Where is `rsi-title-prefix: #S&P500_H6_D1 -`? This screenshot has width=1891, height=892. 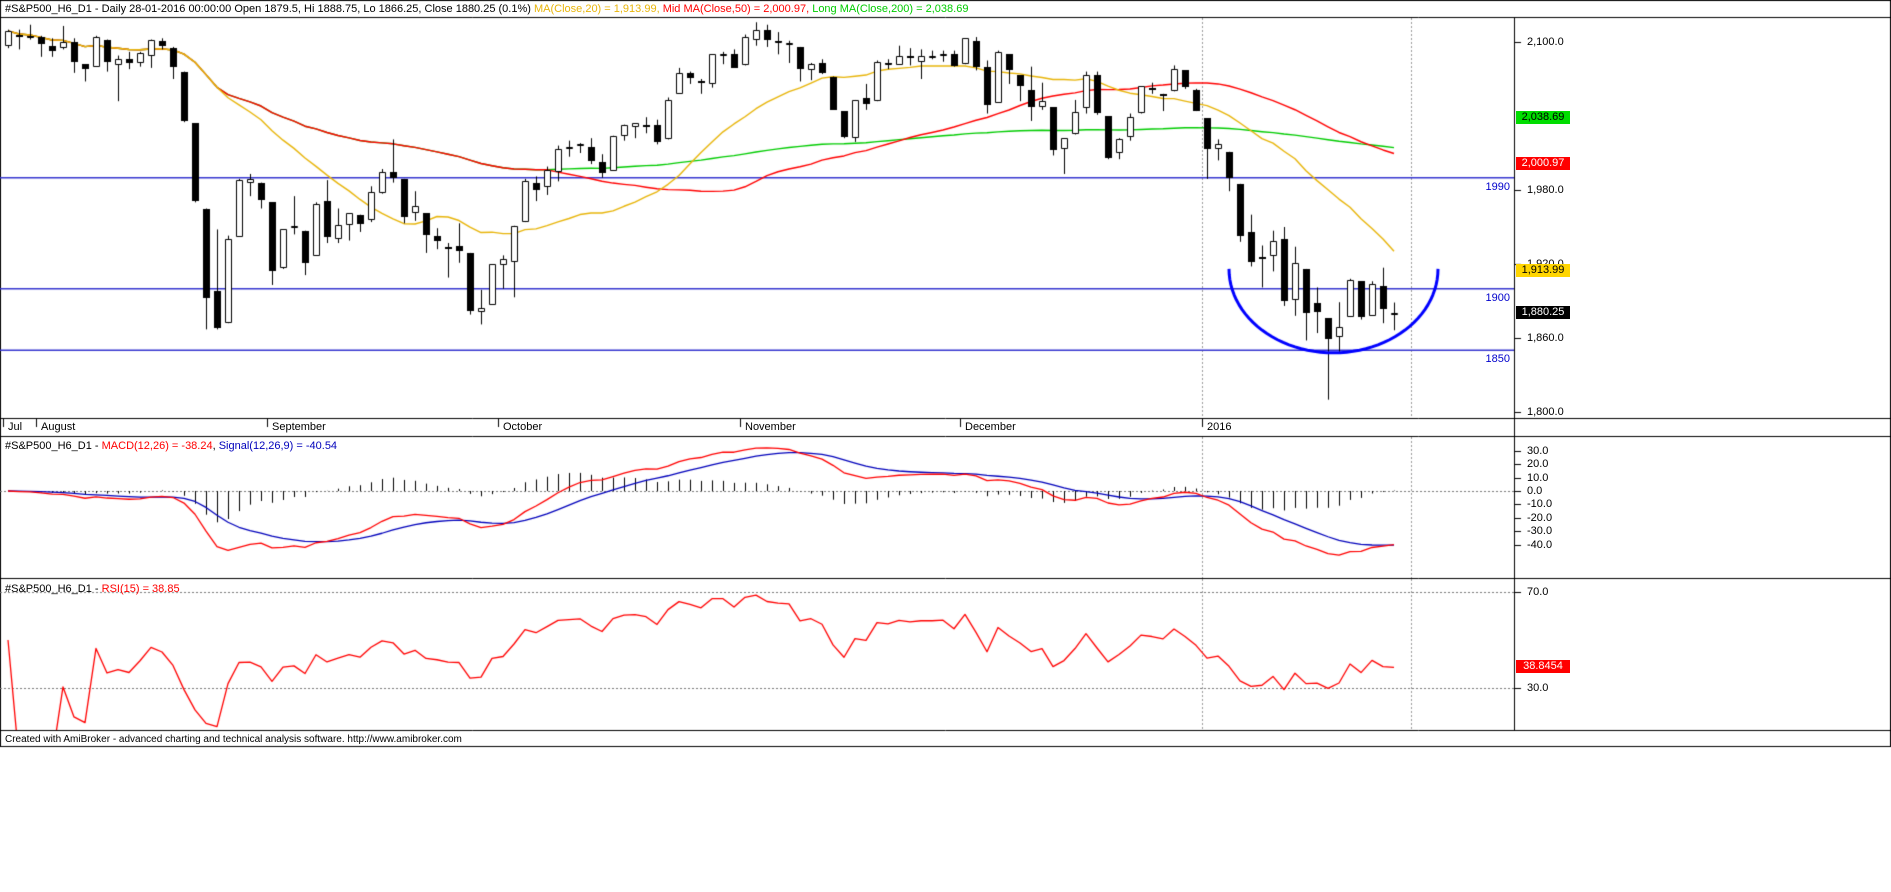 rsi-title-prefix: #S&P500_H6_D1 - is located at coordinates (53, 589).